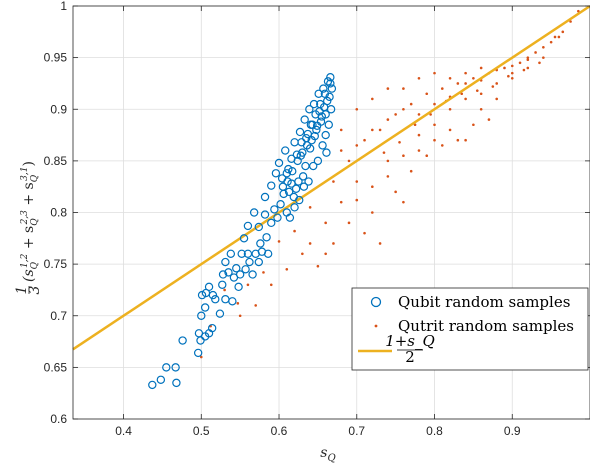 The image size is (590, 466). Describe the element at coordinates (22, 290) in the screenshot. I see `svg-text: 1` at that location.